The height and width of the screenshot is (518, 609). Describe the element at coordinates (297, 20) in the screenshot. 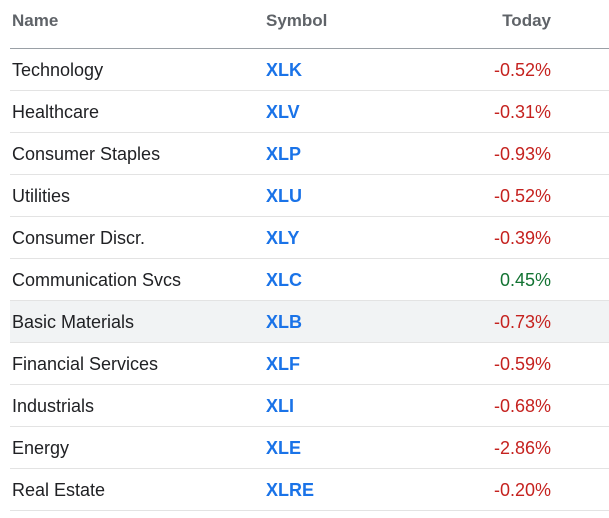

I see `column-header-symbol: Symbol` at that location.